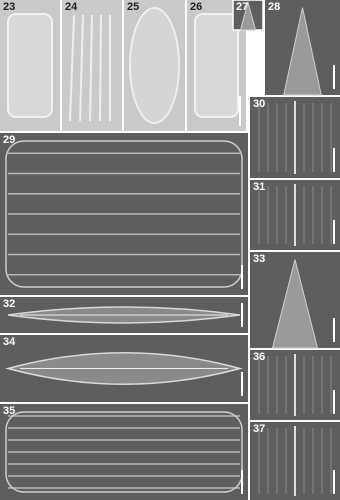 This screenshot has height=500, width=340. I want to click on valve-outline, so click(124, 452).